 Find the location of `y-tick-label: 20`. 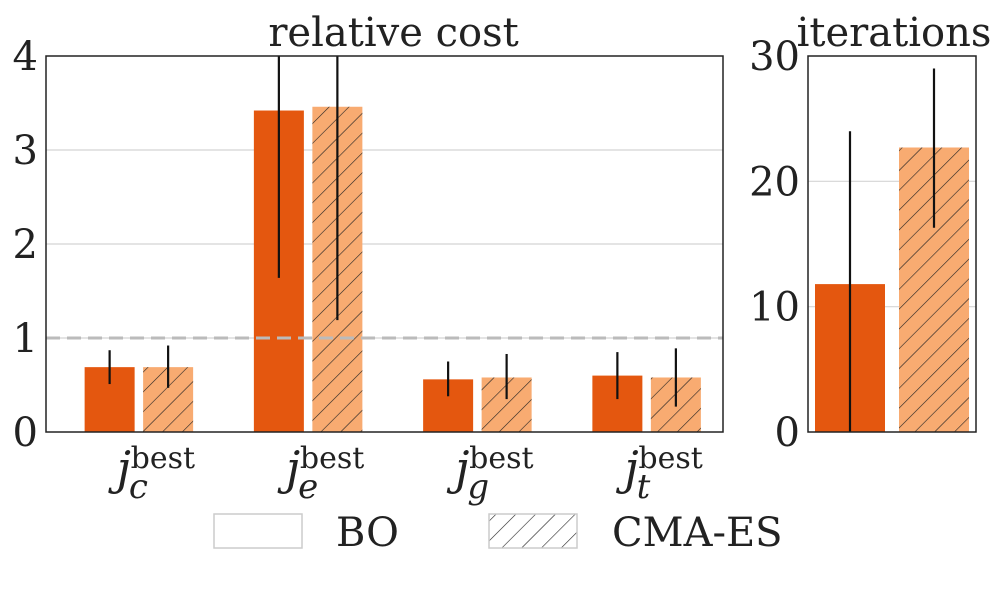

y-tick-label: 20 is located at coordinates (774, 182).